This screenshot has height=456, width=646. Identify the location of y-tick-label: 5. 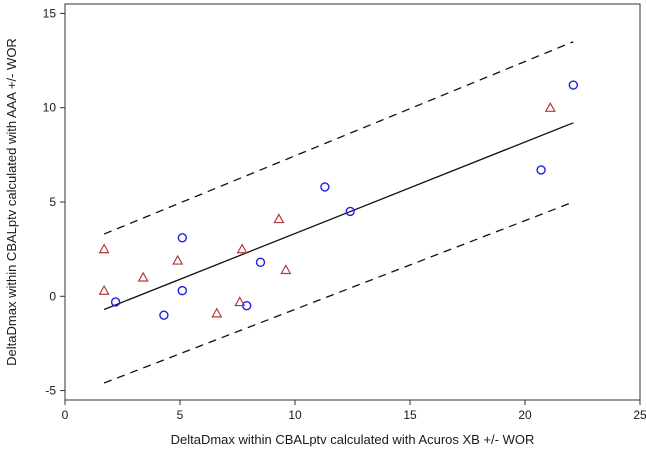
(52, 202).